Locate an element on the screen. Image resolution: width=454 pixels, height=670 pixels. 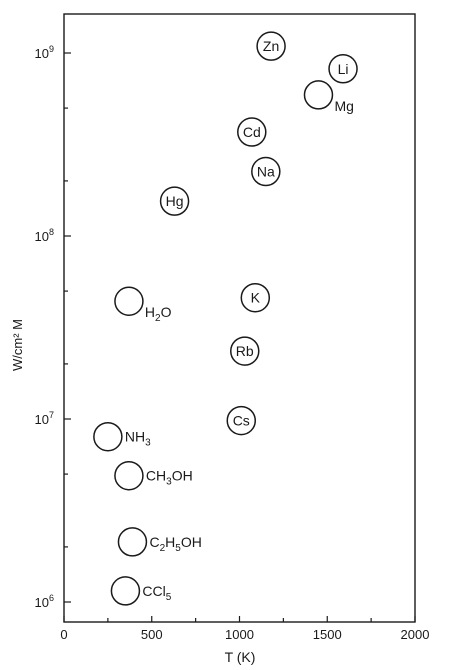
point-label: Mg is located at coordinates (343, 106).